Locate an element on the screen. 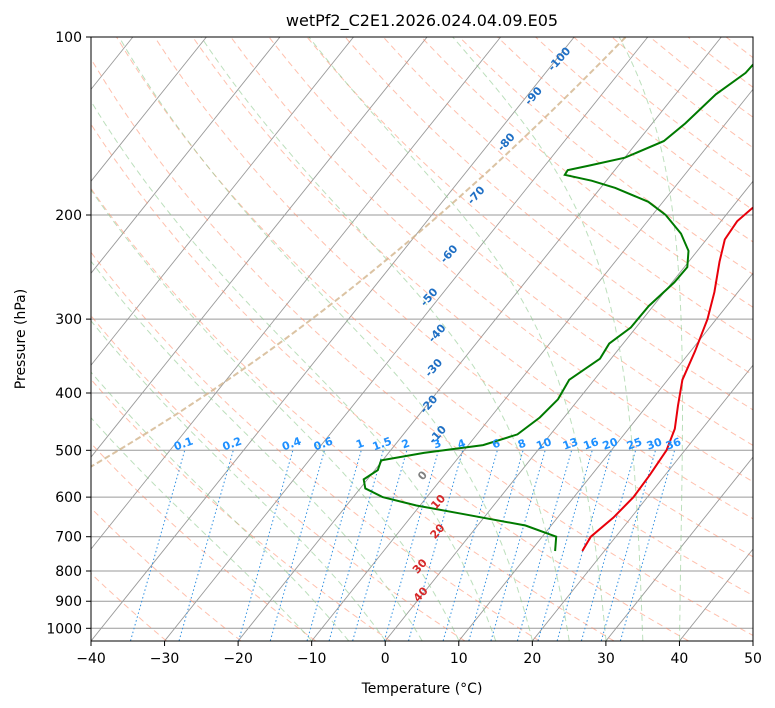 The height and width of the screenshot is (708, 775). y-tick-label: 900 is located at coordinates (68, 602).